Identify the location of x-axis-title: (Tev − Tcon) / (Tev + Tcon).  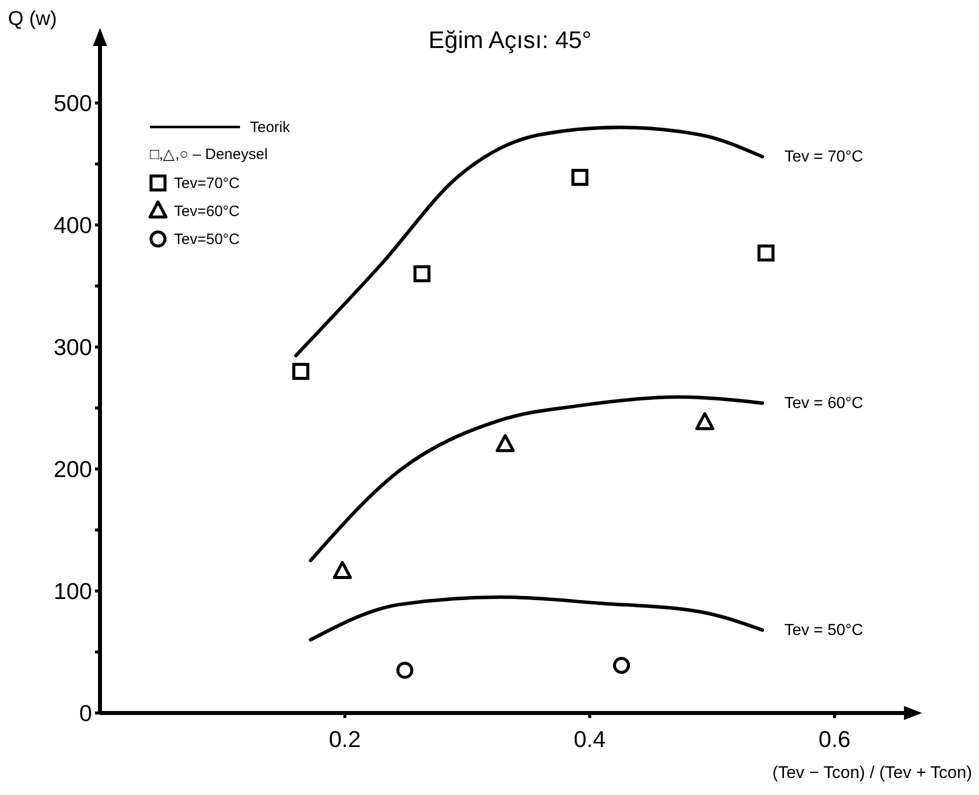
(872, 772).